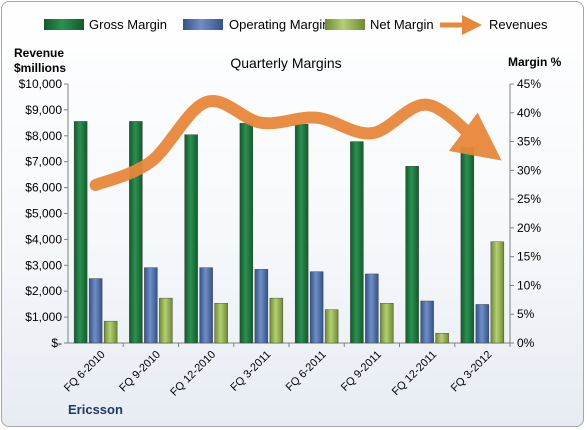 The image size is (587, 430). Describe the element at coordinates (95, 409) in the screenshot. I see `company-label: Ericsson` at that location.